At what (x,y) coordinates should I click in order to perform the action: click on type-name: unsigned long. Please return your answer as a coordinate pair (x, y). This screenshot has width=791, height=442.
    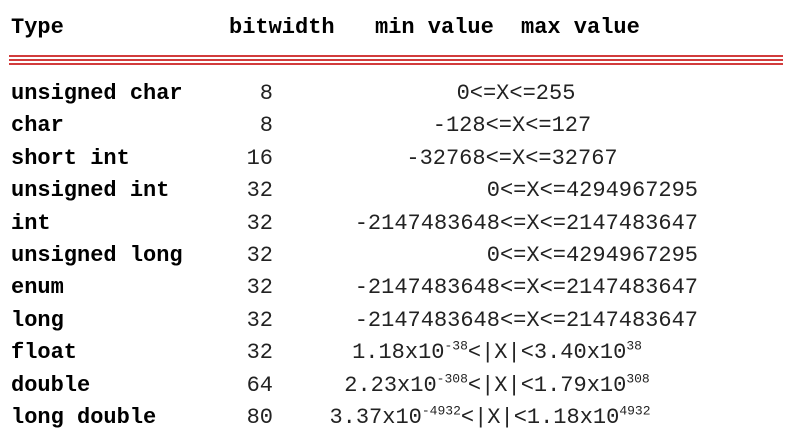
    Looking at the image, I should click on (97, 255).